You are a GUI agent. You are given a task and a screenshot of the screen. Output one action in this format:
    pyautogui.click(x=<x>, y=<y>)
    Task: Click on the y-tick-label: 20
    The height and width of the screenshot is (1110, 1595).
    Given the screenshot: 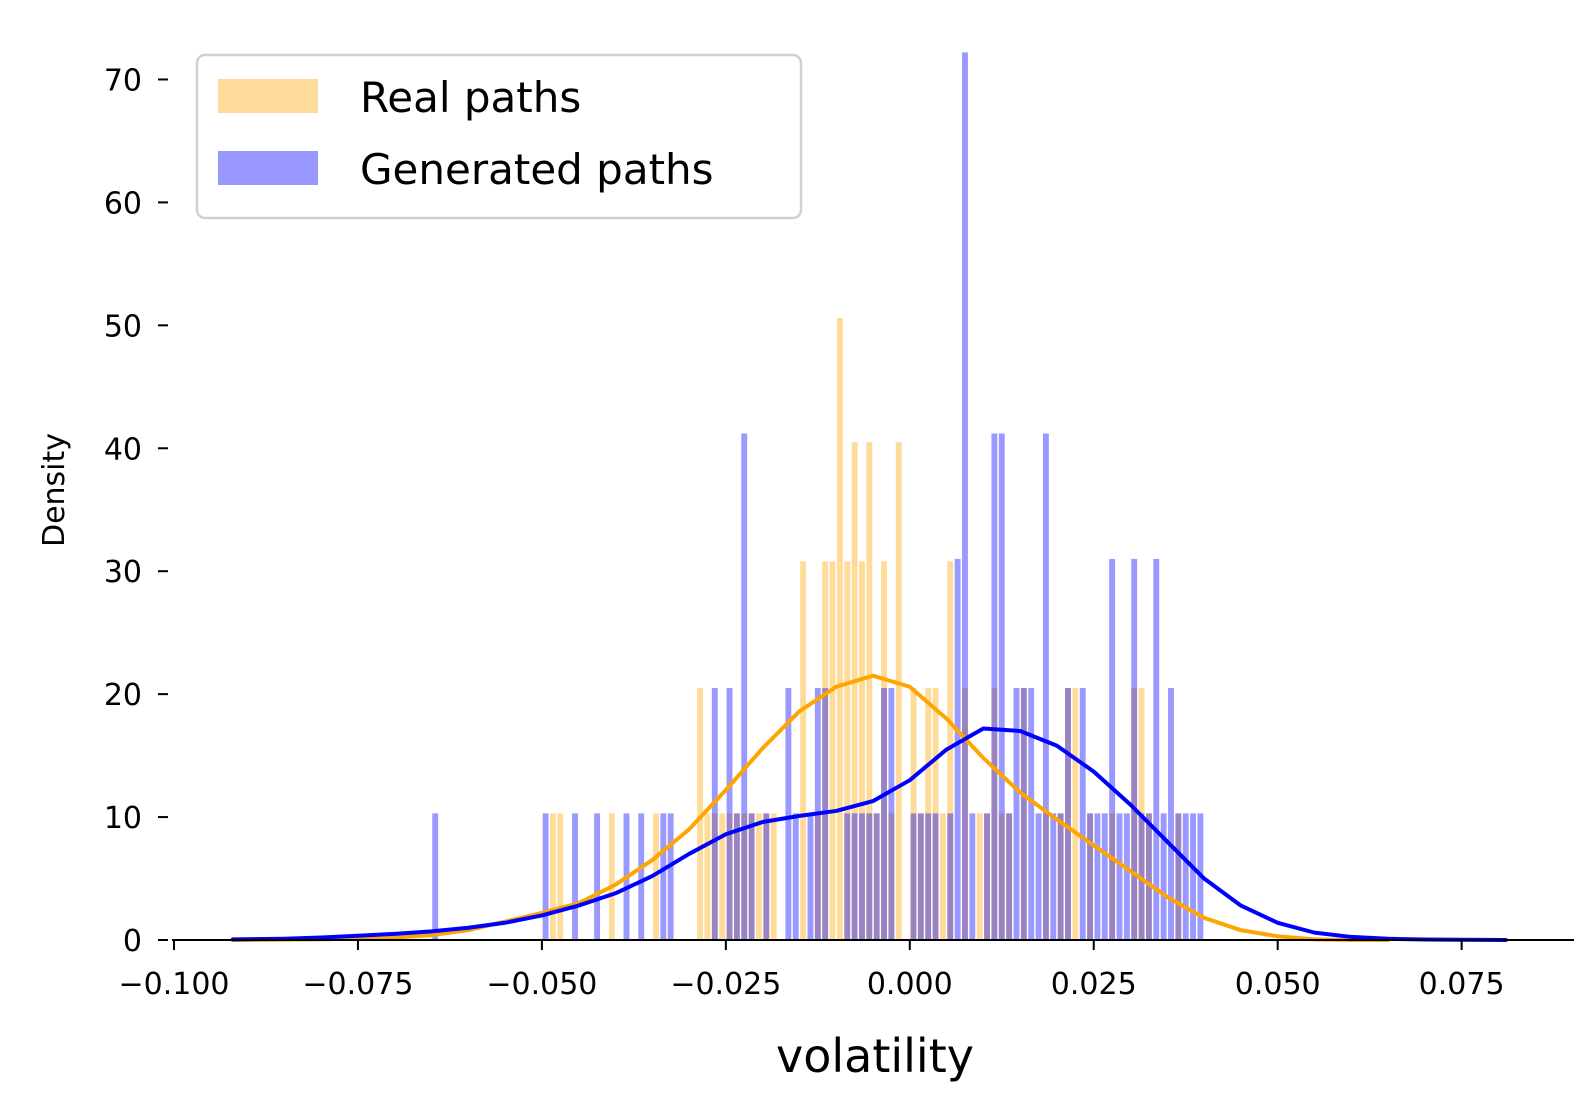 What is the action you would take?
    pyautogui.click(x=123, y=695)
    